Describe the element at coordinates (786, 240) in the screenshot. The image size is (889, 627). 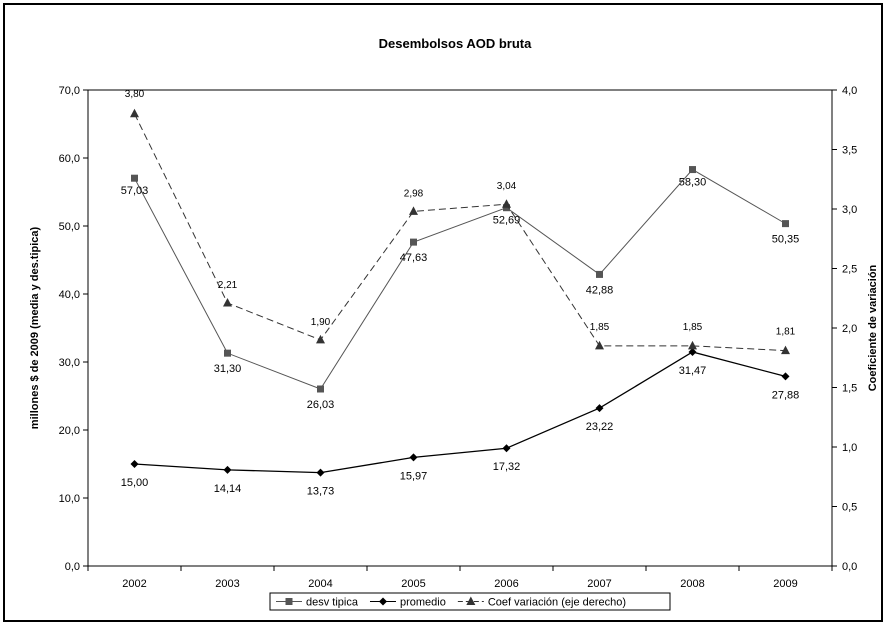
I see `data-label: 50,35` at that location.